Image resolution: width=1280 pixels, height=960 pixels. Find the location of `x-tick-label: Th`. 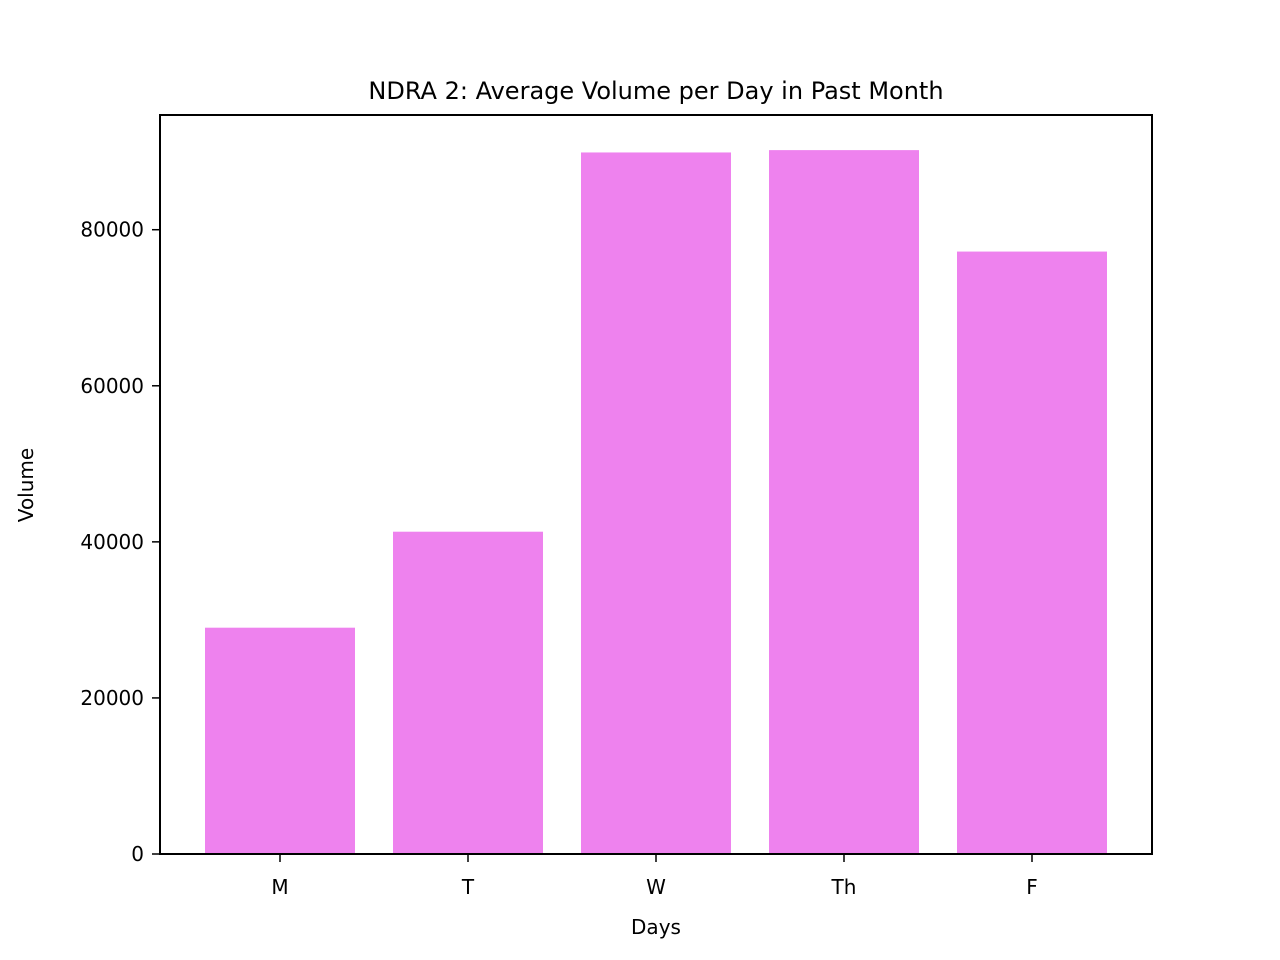

x-tick-label: Th is located at coordinates (844, 887).